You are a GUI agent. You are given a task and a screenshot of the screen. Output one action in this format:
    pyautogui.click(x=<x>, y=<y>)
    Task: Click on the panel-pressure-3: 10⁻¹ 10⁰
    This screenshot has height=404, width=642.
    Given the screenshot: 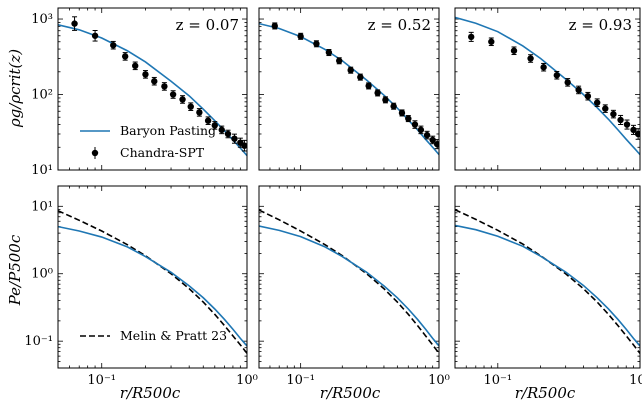 What is the action you would take?
    pyautogui.click(x=548, y=286)
    